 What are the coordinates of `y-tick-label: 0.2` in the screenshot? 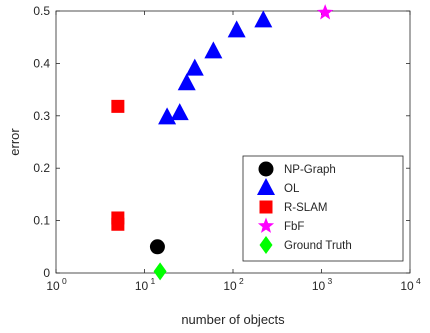 It's located at (41, 168).